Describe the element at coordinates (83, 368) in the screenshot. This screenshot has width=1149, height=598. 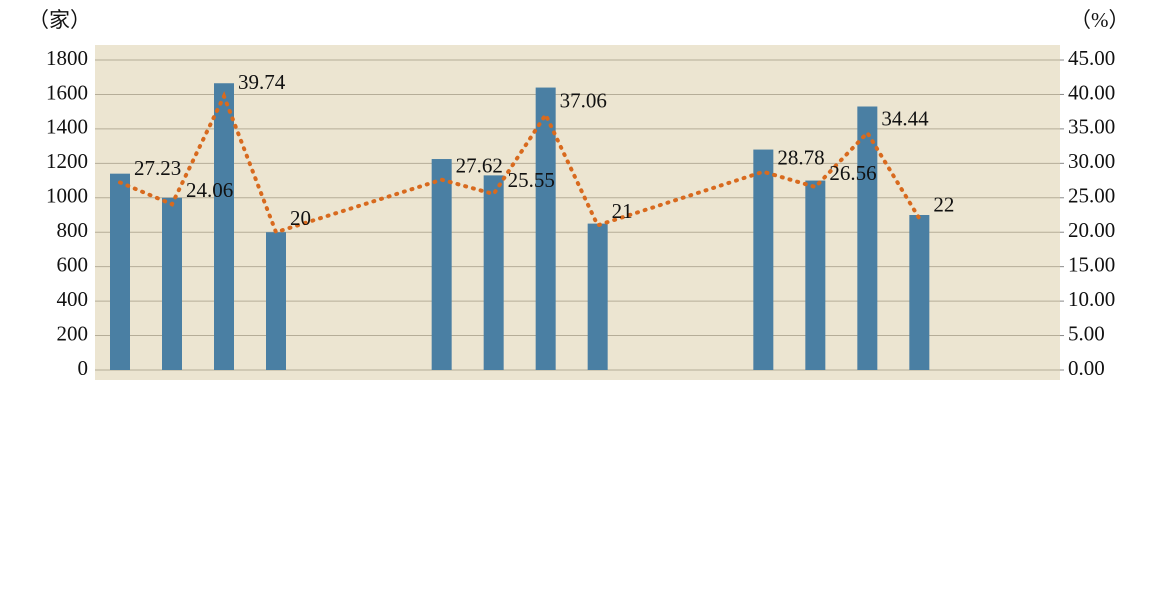
I see `y-tick-label: 0` at that location.